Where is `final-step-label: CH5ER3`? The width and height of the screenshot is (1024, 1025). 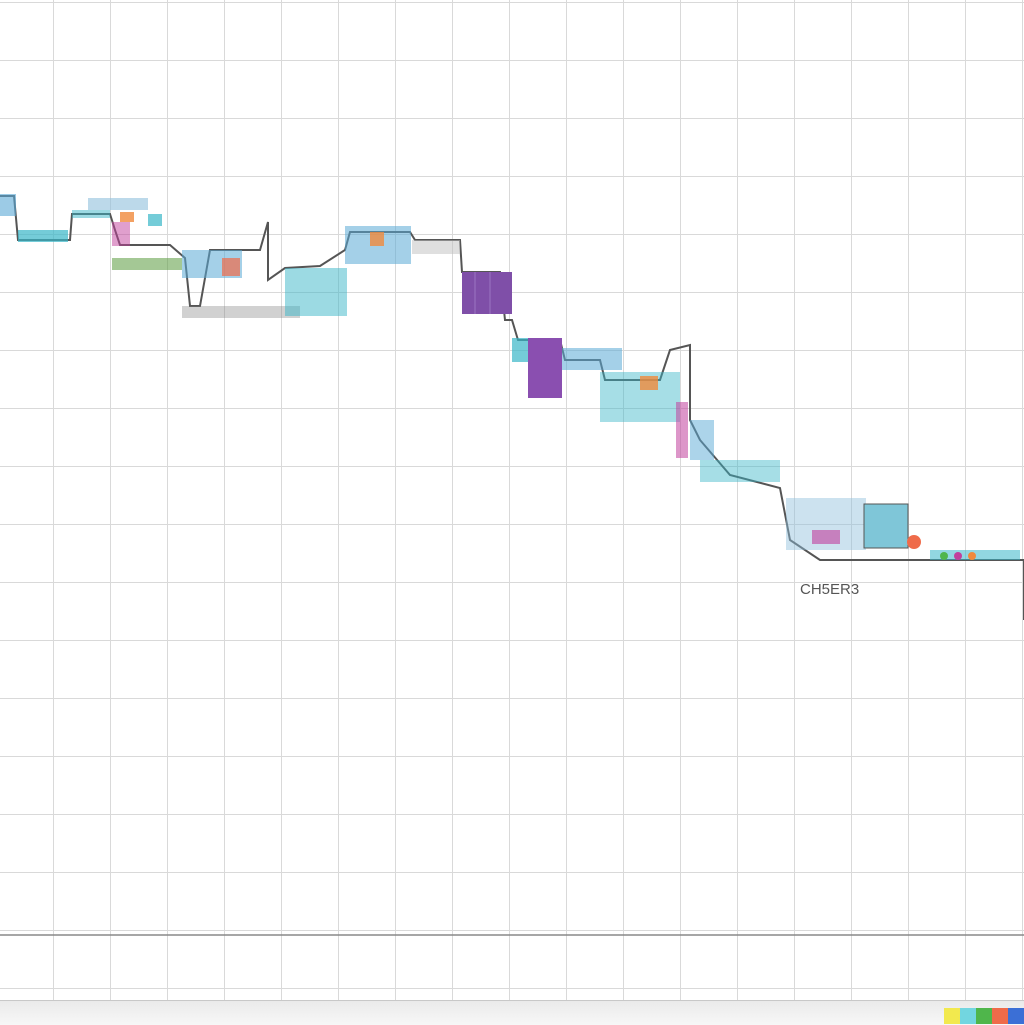 final-step-label: CH5ER3 is located at coordinates (829, 589).